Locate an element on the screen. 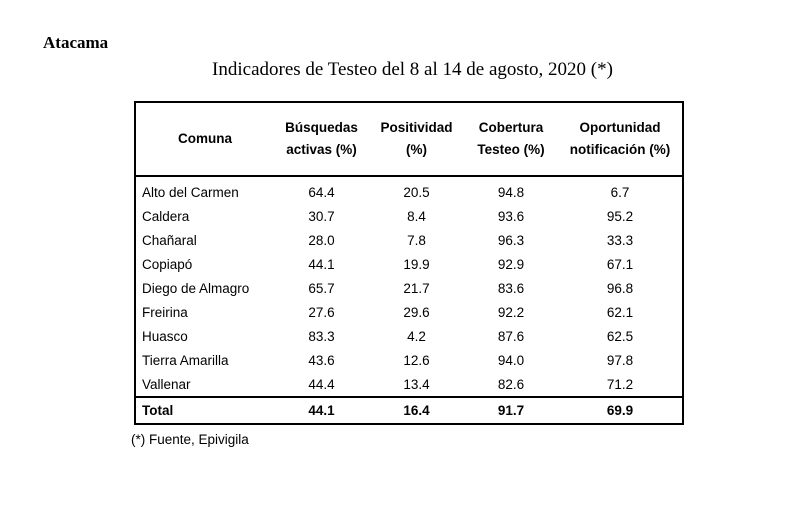  cell-positividad: 8.4 is located at coordinates (416, 216).